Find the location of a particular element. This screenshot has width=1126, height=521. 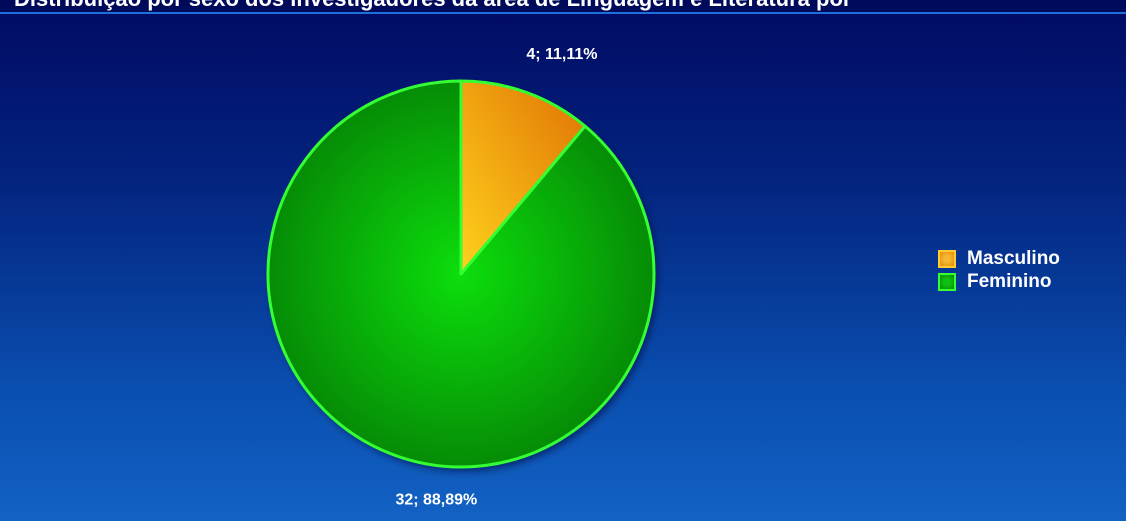

legend: Masculino Feminino is located at coordinates (999, 271).